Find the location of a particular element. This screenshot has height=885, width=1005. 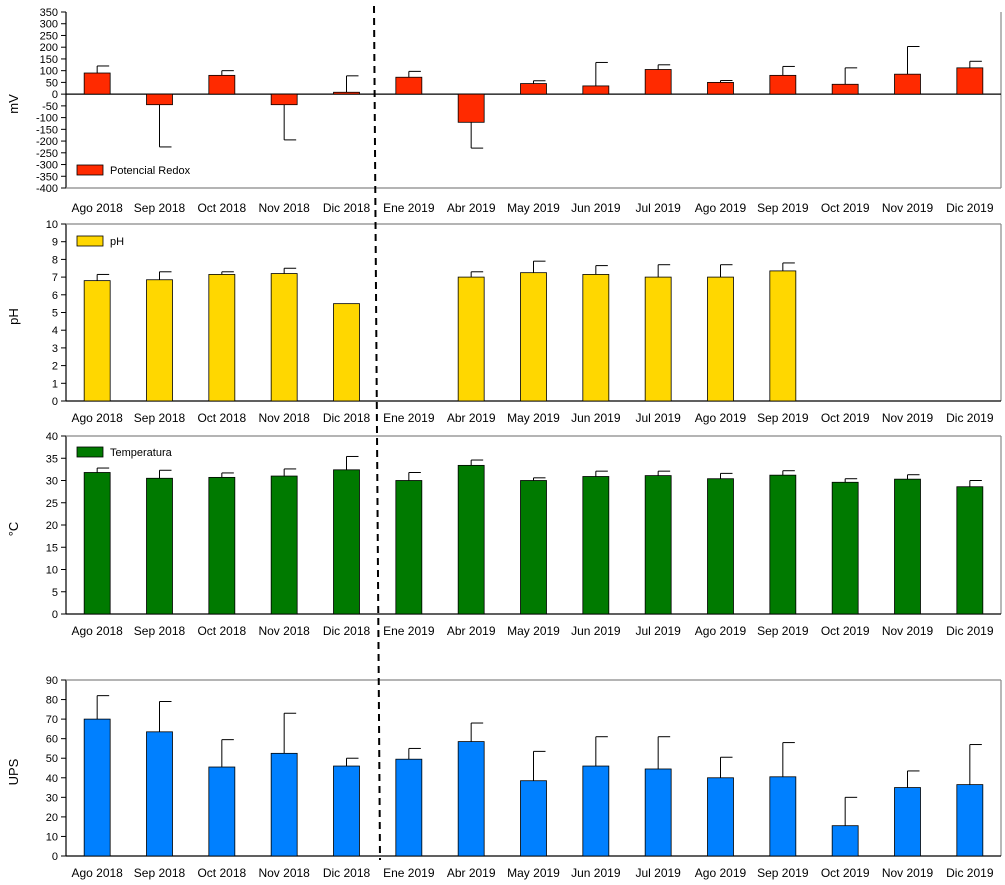

y-axis-label: °C is located at coordinates (13, 529).